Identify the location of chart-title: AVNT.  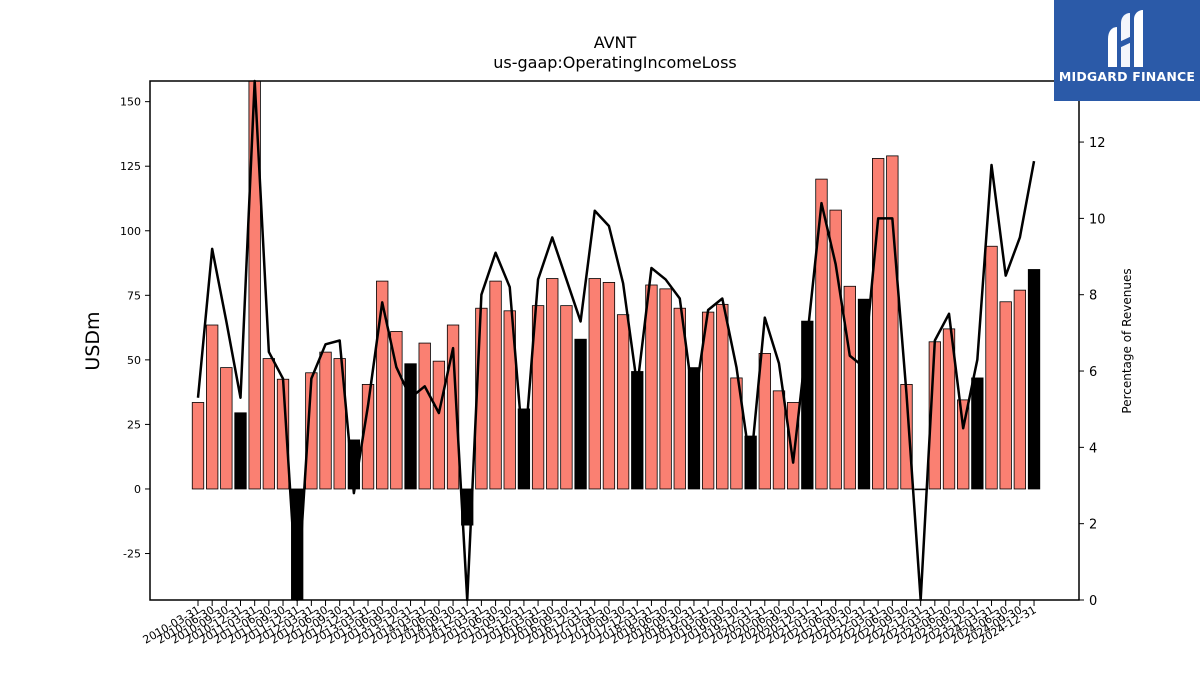
(615, 42).